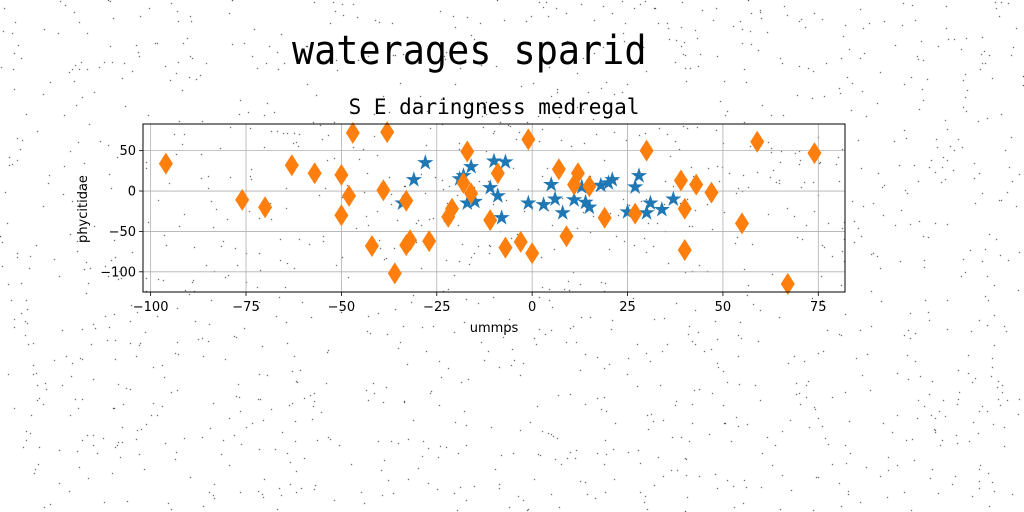 This screenshot has width=1024, height=512. Describe the element at coordinates (469, 51) in the screenshot. I see `figure-suptitle: waterages sparid` at that location.